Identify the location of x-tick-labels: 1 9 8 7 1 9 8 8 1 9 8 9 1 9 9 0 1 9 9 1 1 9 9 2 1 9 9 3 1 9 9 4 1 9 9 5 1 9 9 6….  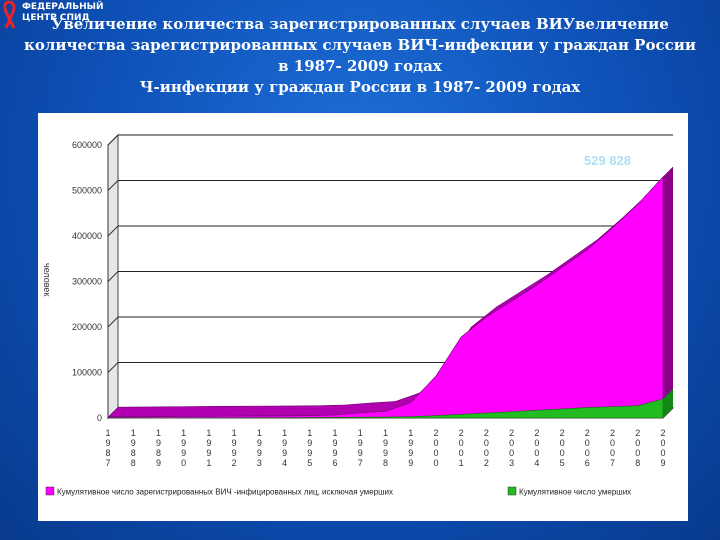
(385, 448).